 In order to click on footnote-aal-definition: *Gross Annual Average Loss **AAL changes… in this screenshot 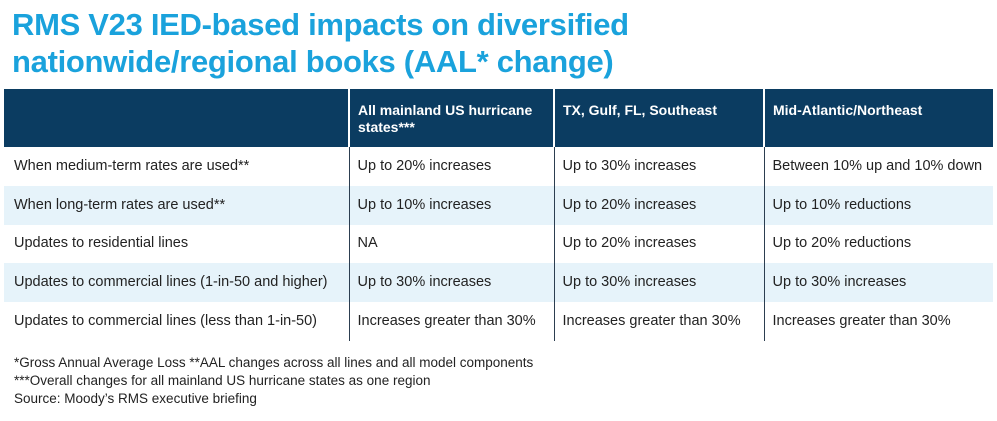, I will do `click(274, 362)`.